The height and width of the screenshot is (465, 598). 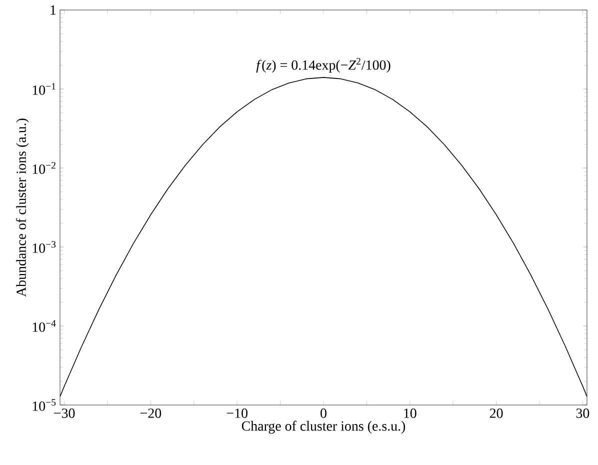 I want to click on y-tick-label: 10$^{−3}$, so click(x=44, y=247).